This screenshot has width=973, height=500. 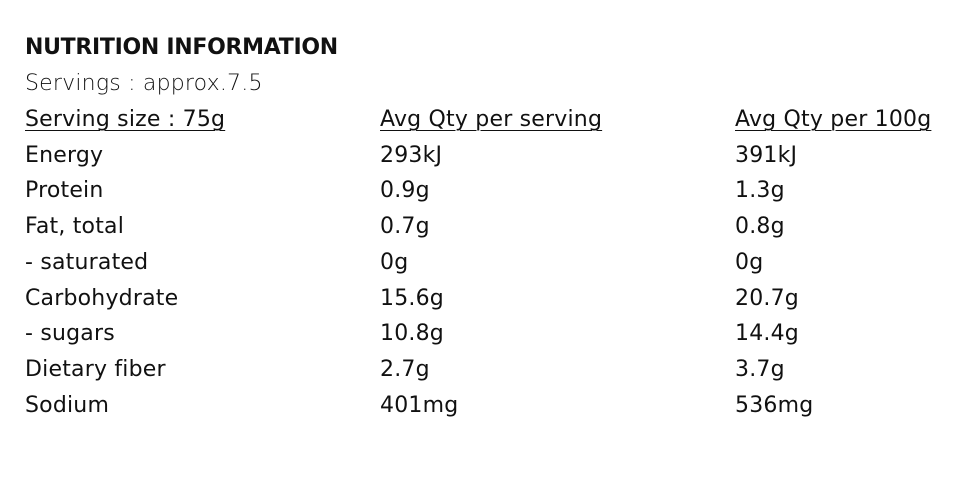 What do you see at coordinates (412, 334) in the screenshot?
I see `nutrient-value: 10.8g` at bounding box center [412, 334].